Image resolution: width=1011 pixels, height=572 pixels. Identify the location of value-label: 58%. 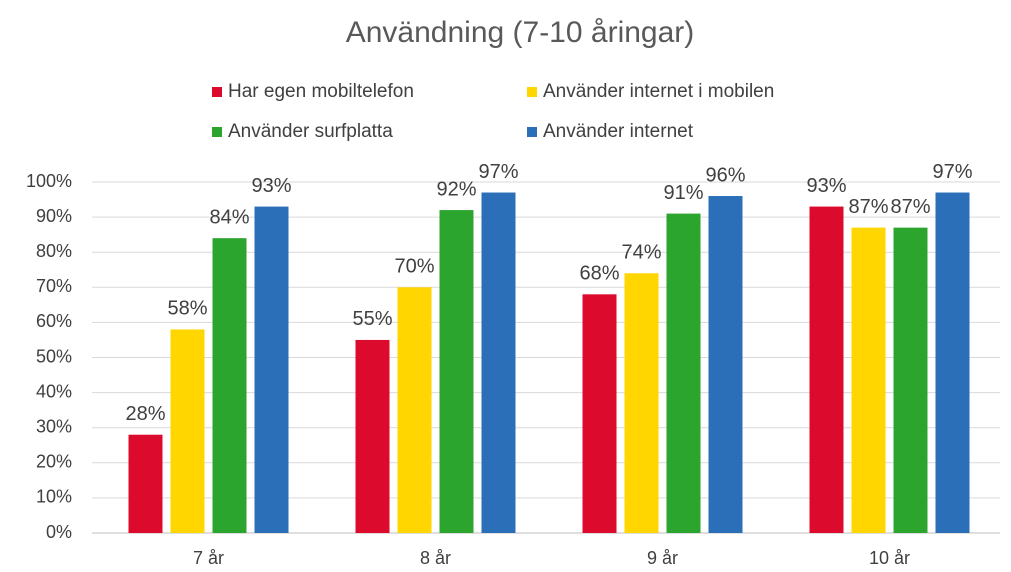
(187, 309).